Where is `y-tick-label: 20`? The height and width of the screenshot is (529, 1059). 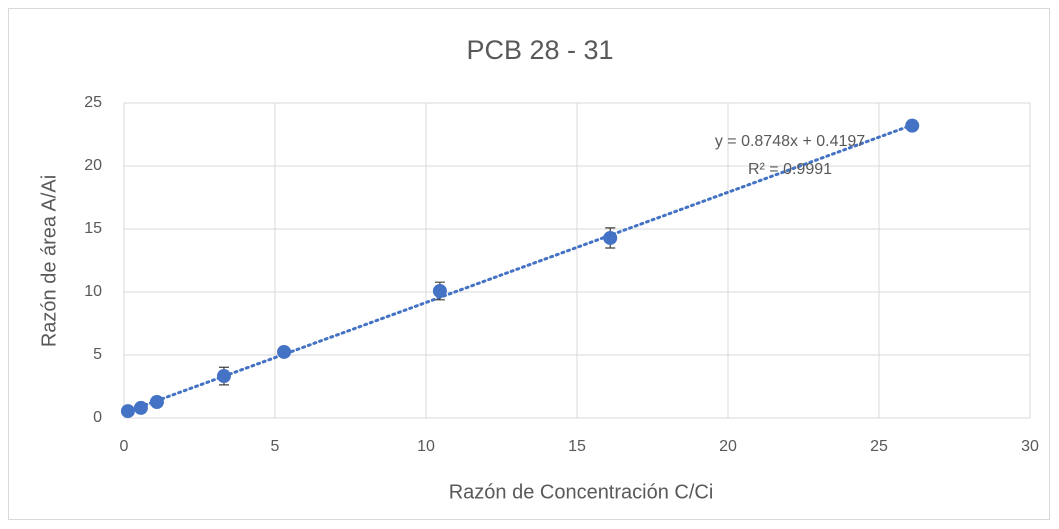 y-tick-label: 20 is located at coordinates (93, 165).